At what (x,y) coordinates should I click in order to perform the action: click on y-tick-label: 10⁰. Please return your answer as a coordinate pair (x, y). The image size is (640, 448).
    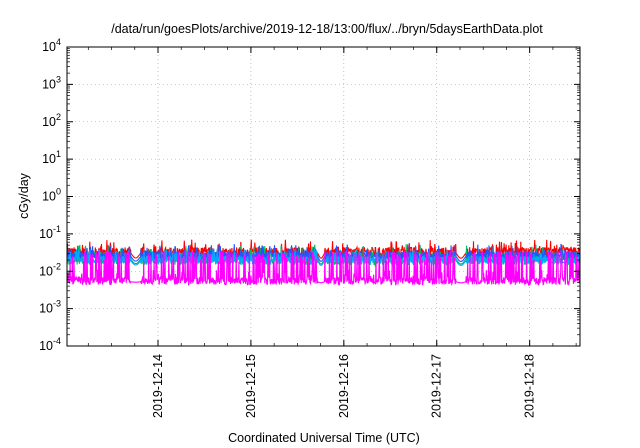
    Looking at the image, I should click on (51, 195).